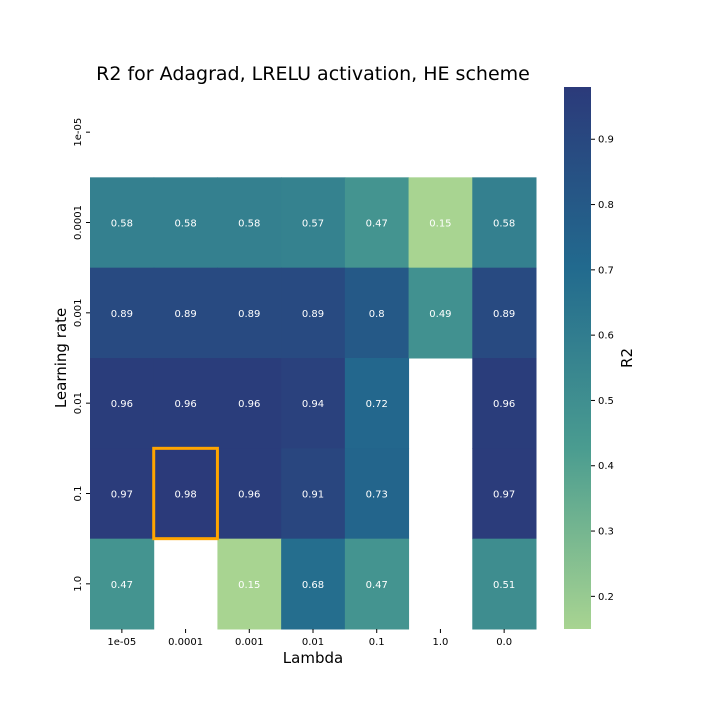  I want to click on cell-annotation: 0.51, so click(504, 585).